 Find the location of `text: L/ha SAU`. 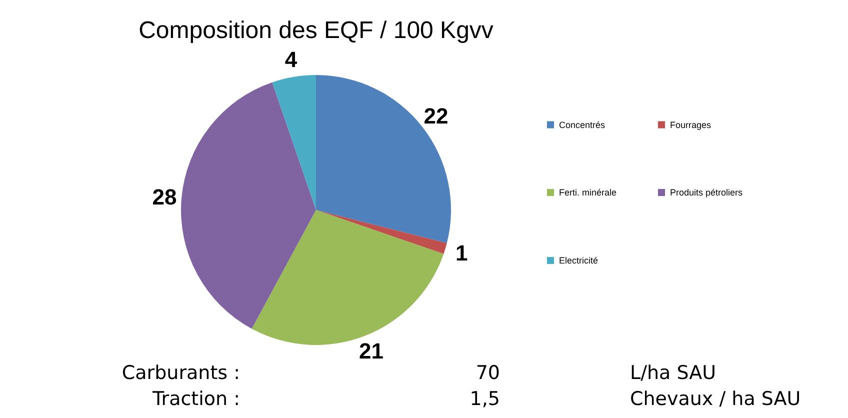

text: L/ha SAU is located at coordinates (674, 373).